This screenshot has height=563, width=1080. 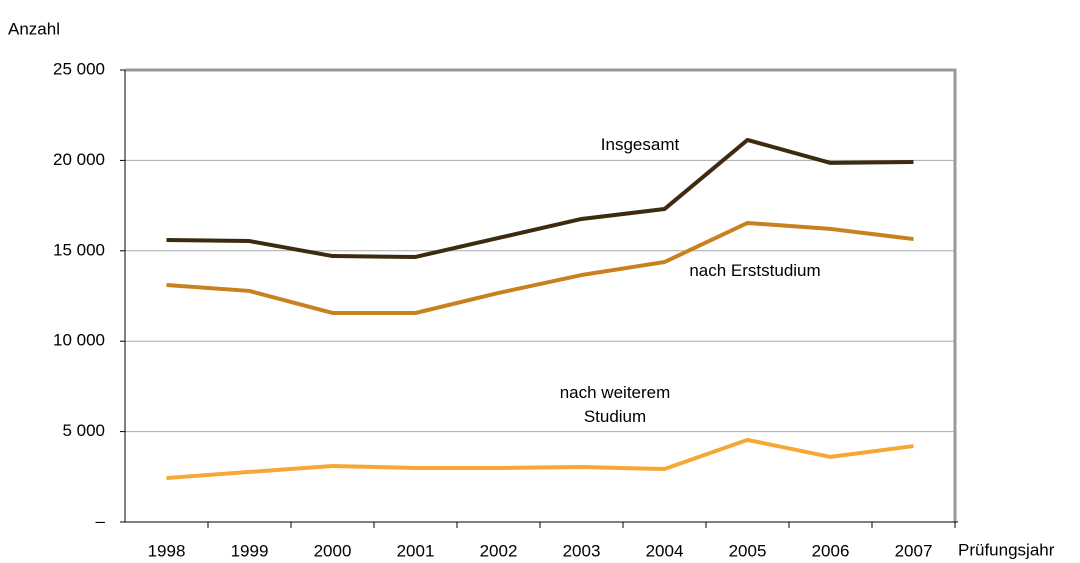 What do you see at coordinates (79, 159) in the screenshot?
I see `y-tick-label: 20 000` at bounding box center [79, 159].